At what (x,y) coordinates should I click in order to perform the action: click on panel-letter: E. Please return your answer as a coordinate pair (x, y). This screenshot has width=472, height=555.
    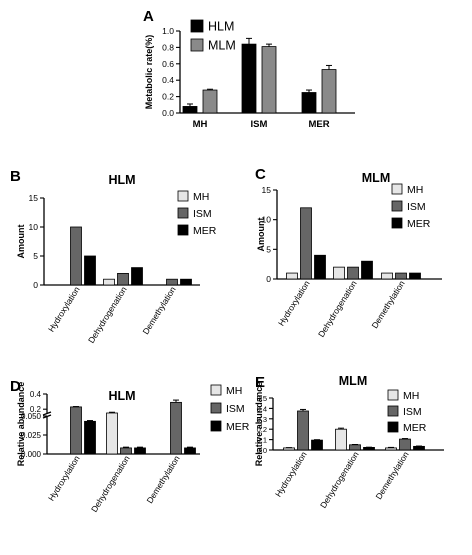
    Looking at the image, I should click on (260, 382).